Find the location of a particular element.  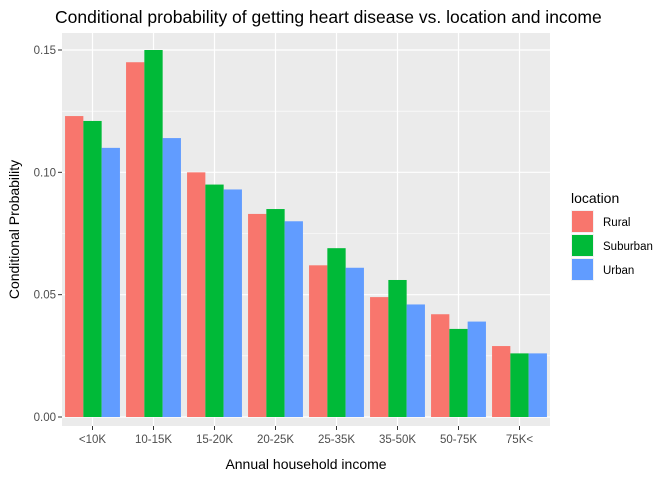

legend-swatch-rural is located at coordinates (582, 221).